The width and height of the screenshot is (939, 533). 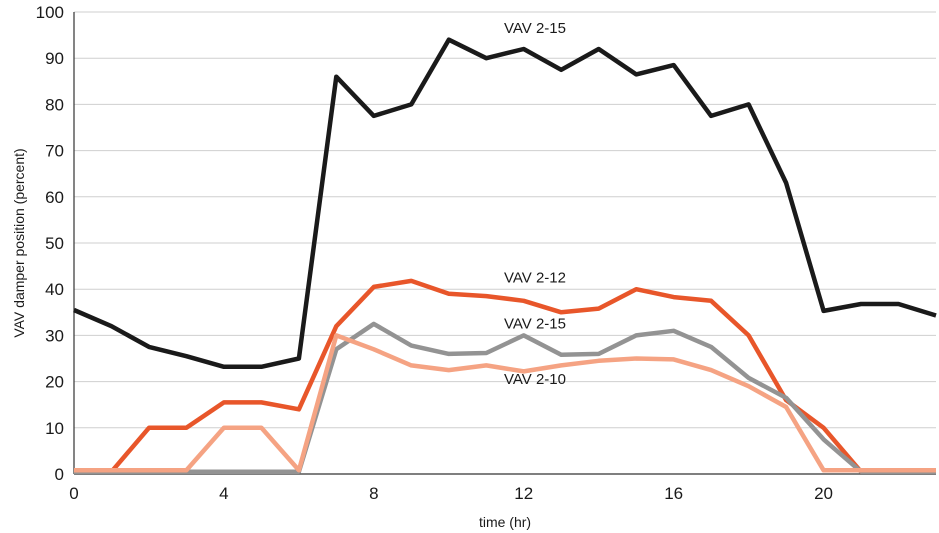 What do you see at coordinates (54, 151) in the screenshot?
I see `y-tick-label: 70` at bounding box center [54, 151].